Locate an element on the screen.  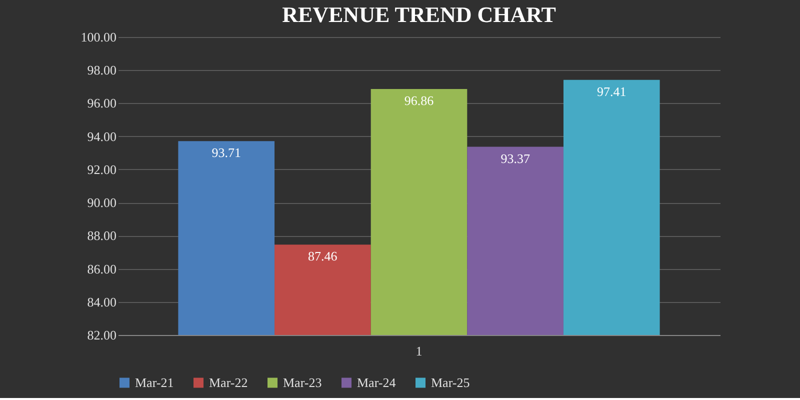
y-tick-label: 82.00 is located at coordinates (101, 335).